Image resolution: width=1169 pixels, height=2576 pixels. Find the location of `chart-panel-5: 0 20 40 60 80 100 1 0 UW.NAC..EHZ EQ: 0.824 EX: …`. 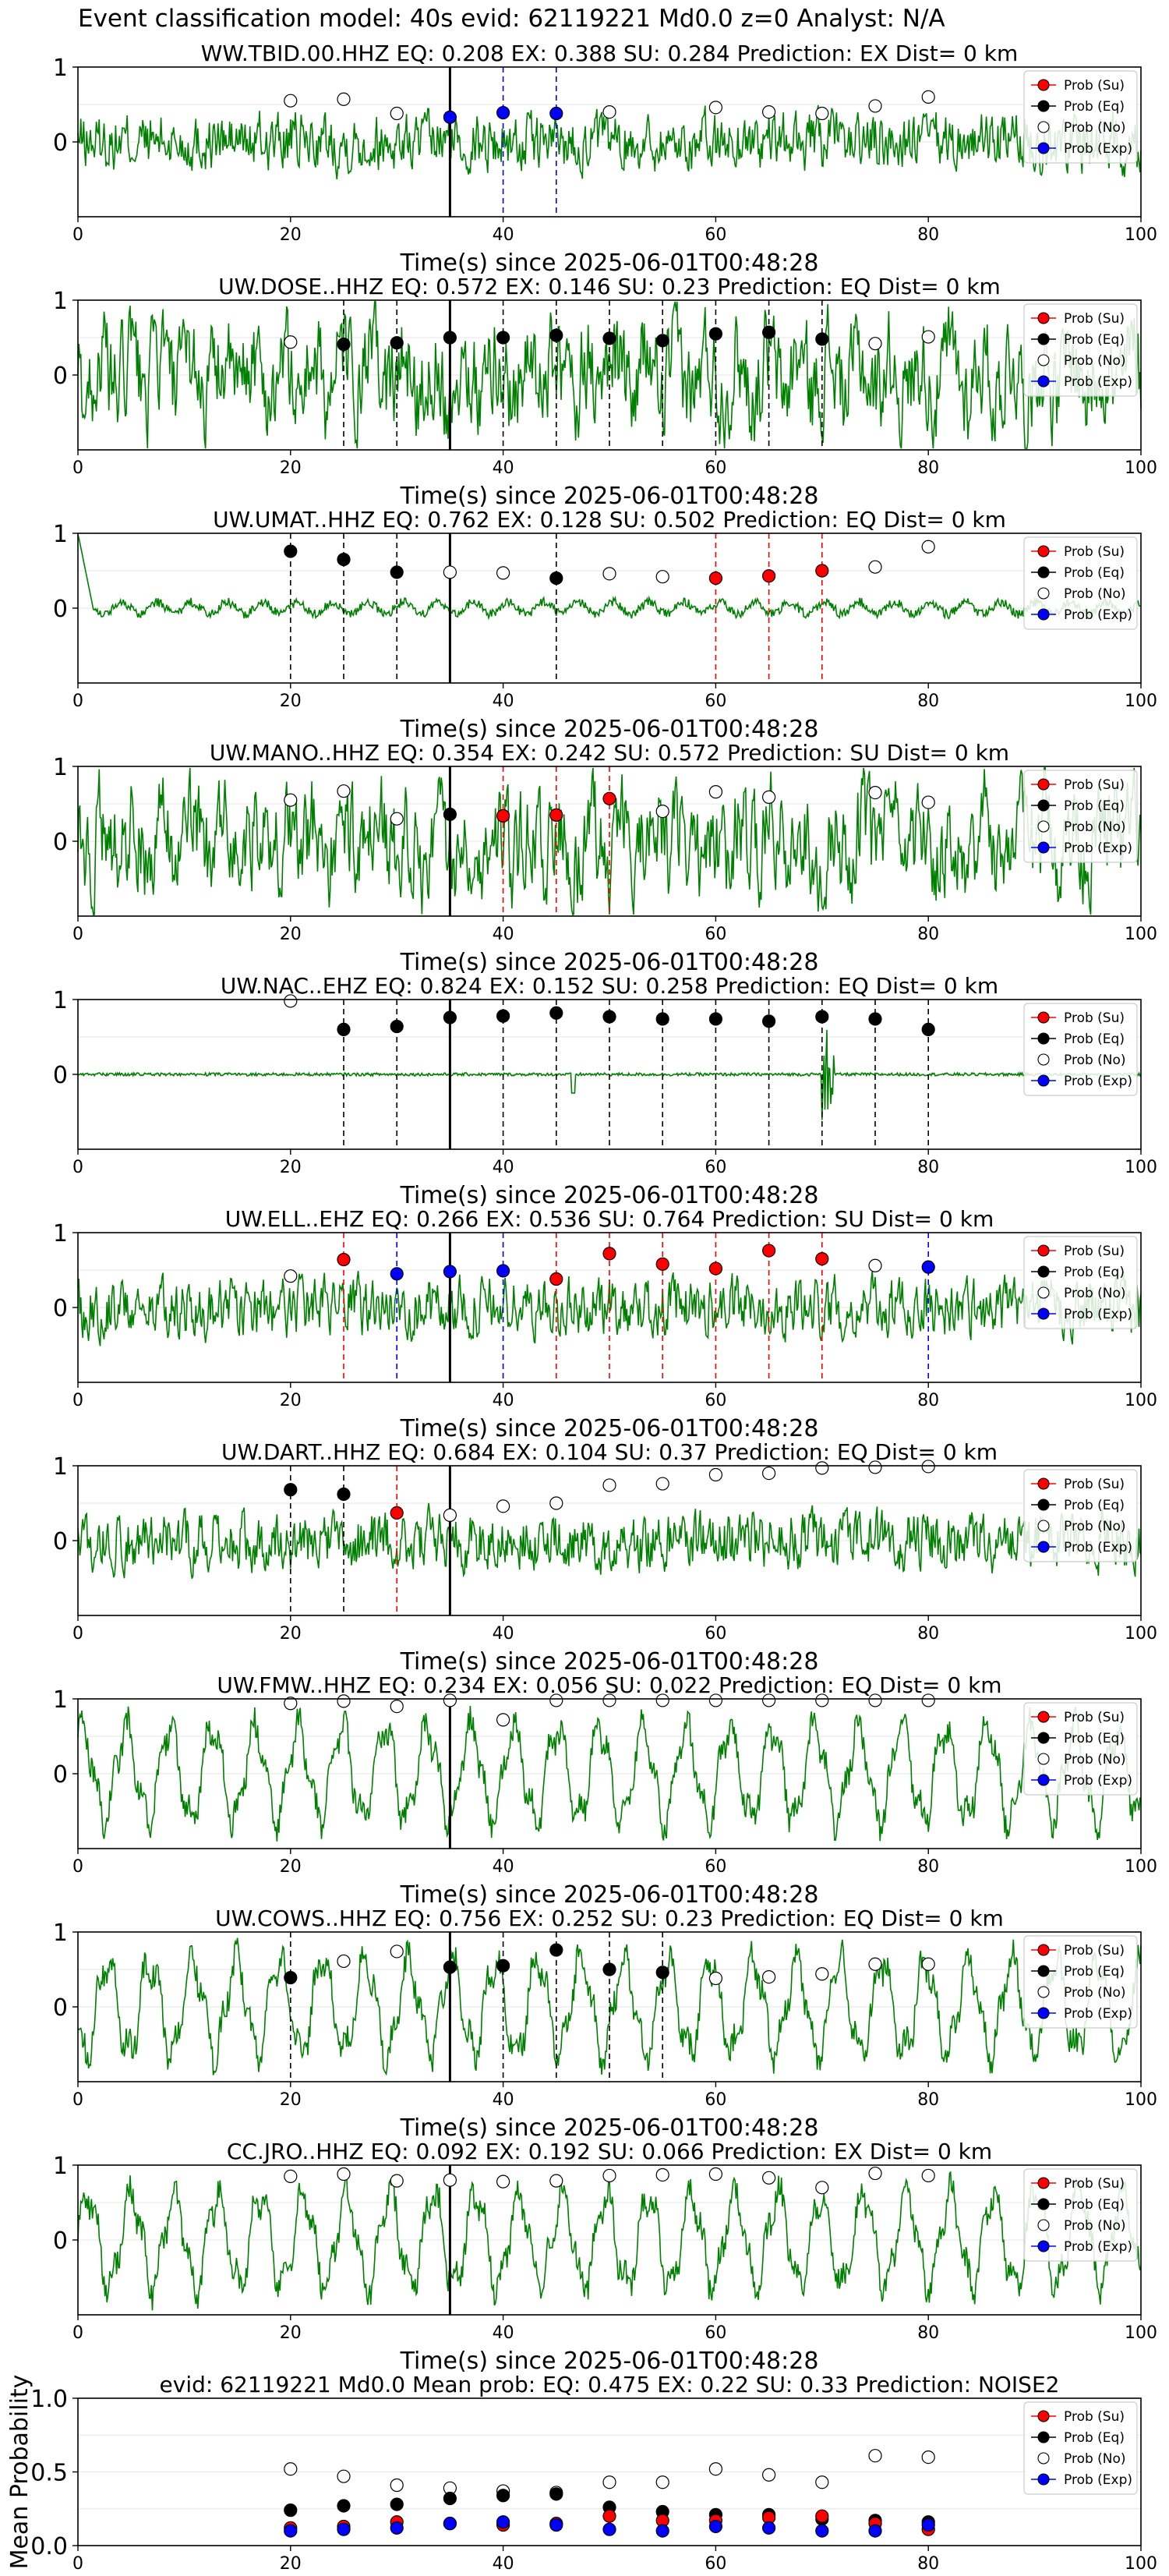

chart-panel-5: 0 20 40 60 80 100 1 0 UW.NAC..EHZ EQ: 0.824 EX: … is located at coordinates (605, 1091).